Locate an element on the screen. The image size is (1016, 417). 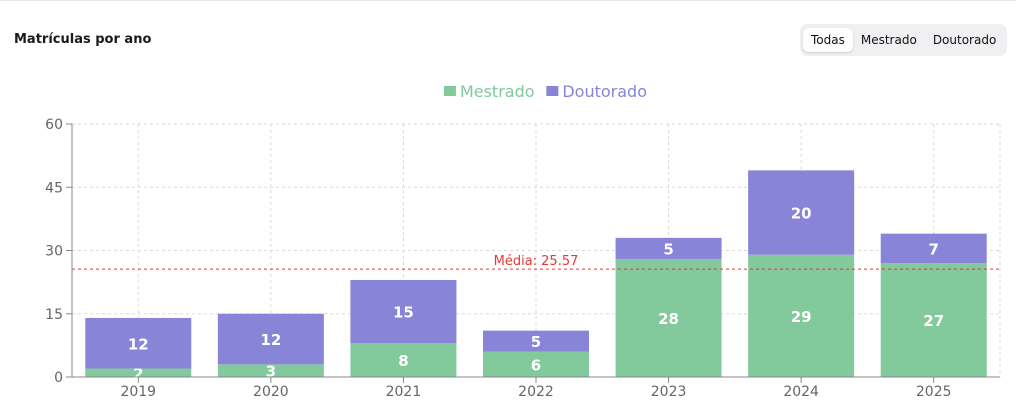
data-label: 6 is located at coordinates (536, 365).